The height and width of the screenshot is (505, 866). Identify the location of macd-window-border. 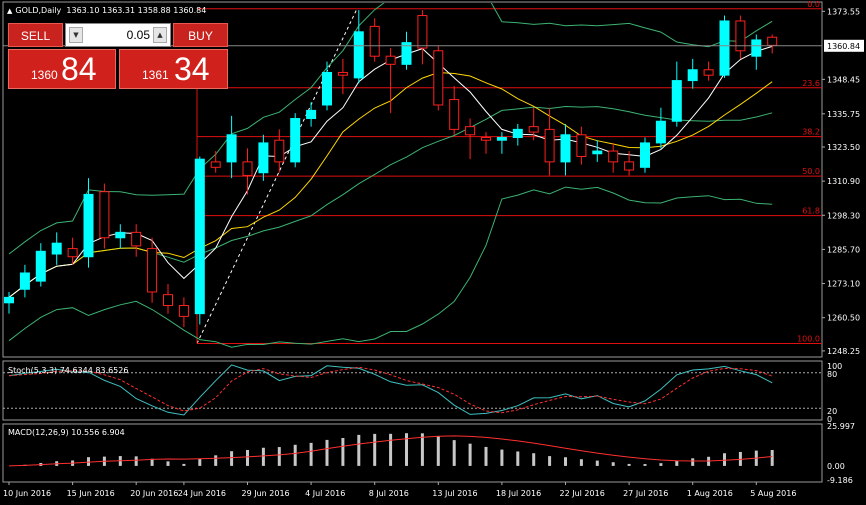
(412, 453).